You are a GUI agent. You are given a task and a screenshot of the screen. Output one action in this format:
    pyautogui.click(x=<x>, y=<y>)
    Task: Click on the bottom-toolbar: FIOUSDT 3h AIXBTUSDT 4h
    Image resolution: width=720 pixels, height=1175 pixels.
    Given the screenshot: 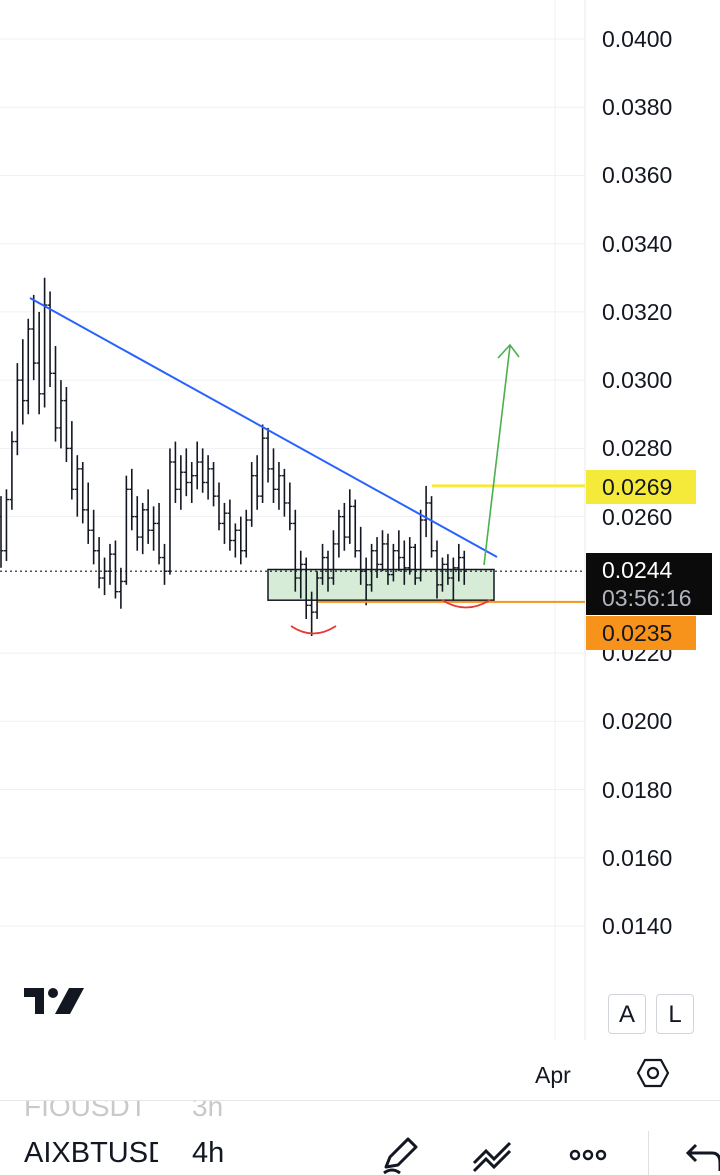 What is the action you would take?
    pyautogui.click(x=360, y=1137)
    